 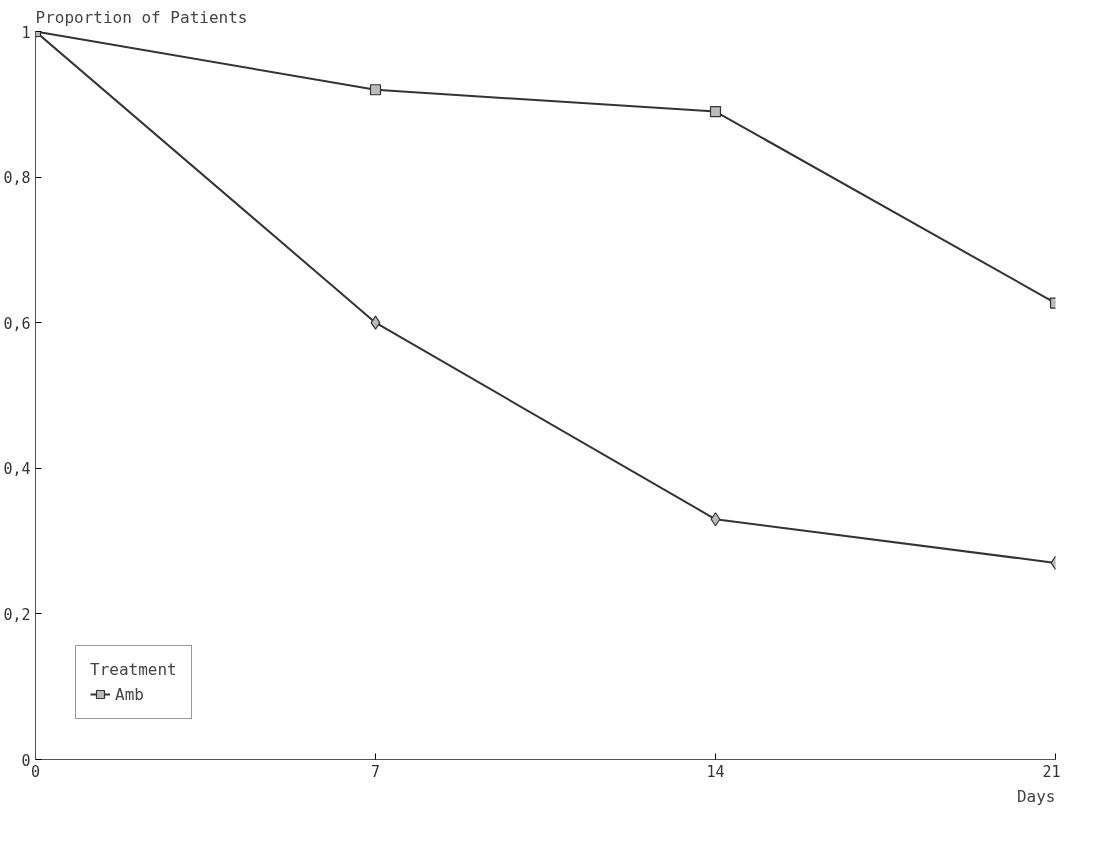 I want to click on y-tick-label: 0,8, so click(x=17, y=178).